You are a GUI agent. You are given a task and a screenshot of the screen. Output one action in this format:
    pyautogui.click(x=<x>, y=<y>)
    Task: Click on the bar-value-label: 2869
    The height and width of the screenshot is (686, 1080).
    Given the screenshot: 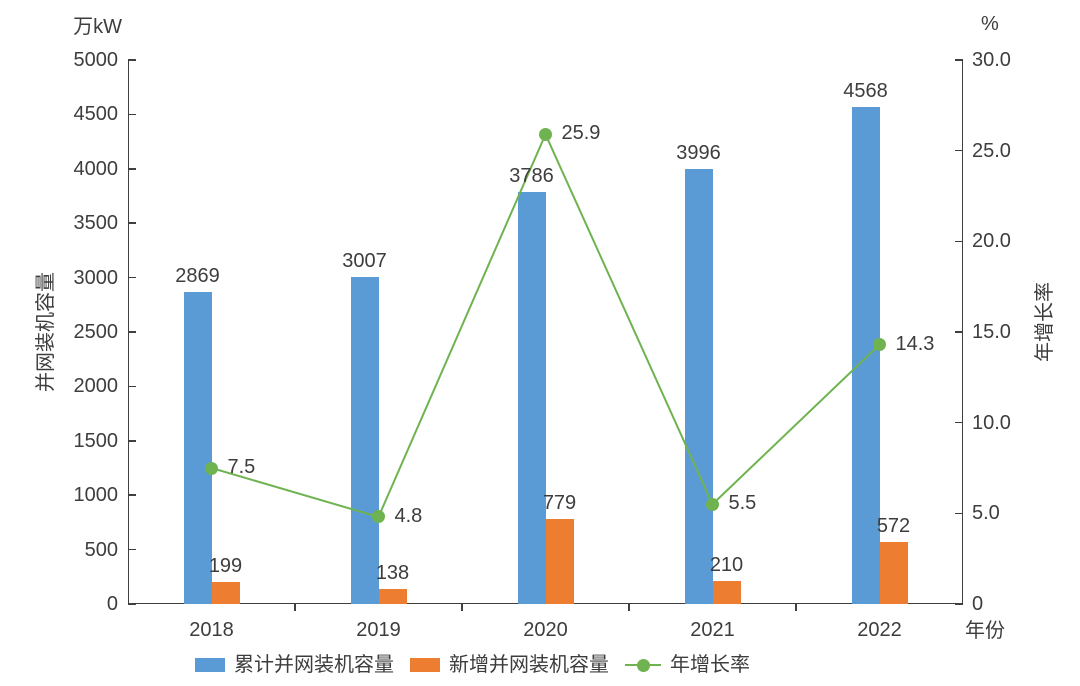 What is the action you would take?
    pyautogui.click(x=197, y=275)
    